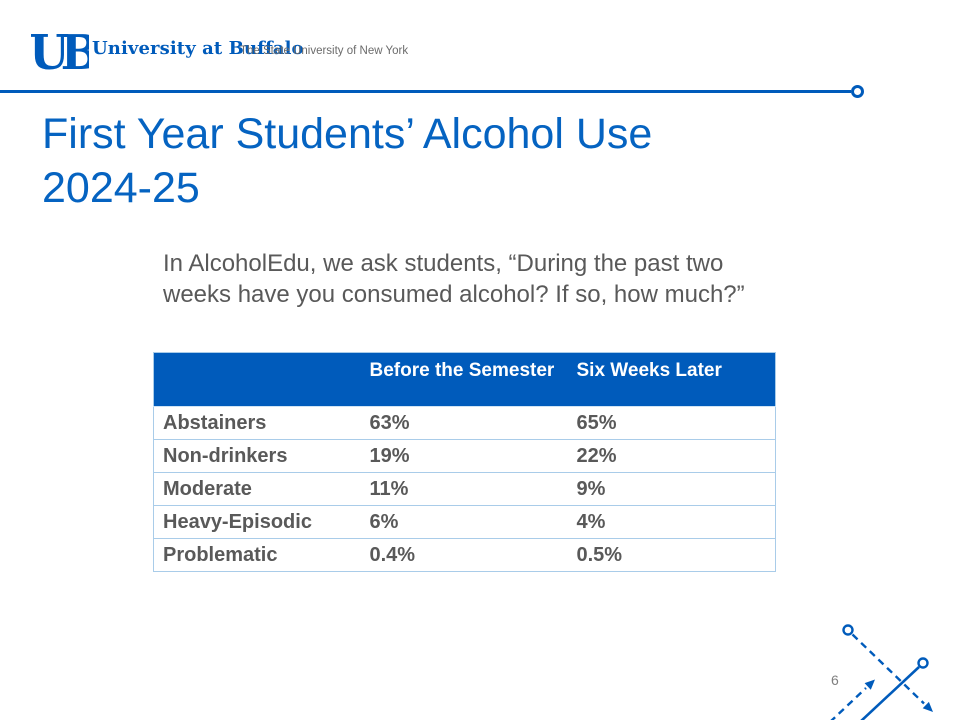 The height and width of the screenshot is (720, 960). What do you see at coordinates (347, 161) in the screenshot?
I see `page-title: First Year Students’ Alcohol Use 2024-25` at bounding box center [347, 161].